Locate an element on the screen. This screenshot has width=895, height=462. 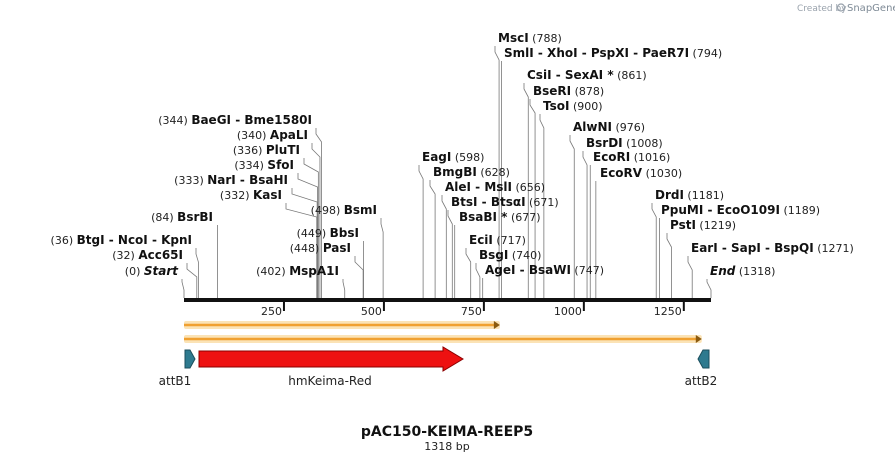
feature-track: attB1 hmKeima-Red attB2 is located at coordinates (438, 367).